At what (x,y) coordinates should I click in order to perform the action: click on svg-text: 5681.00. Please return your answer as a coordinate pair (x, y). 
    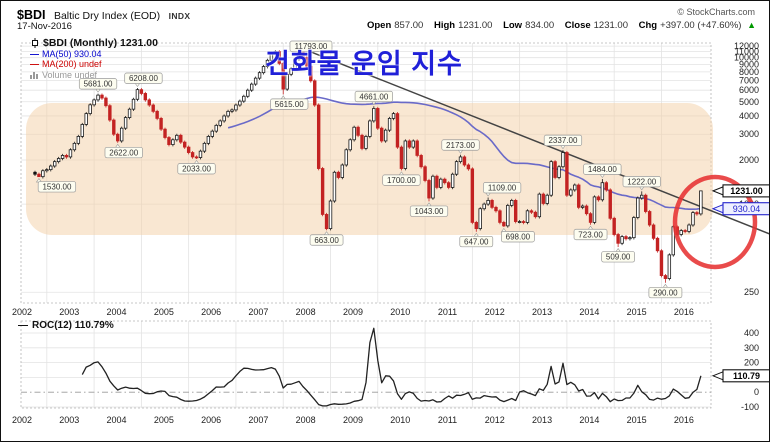
    Looking at the image, I should click on (98, 84).